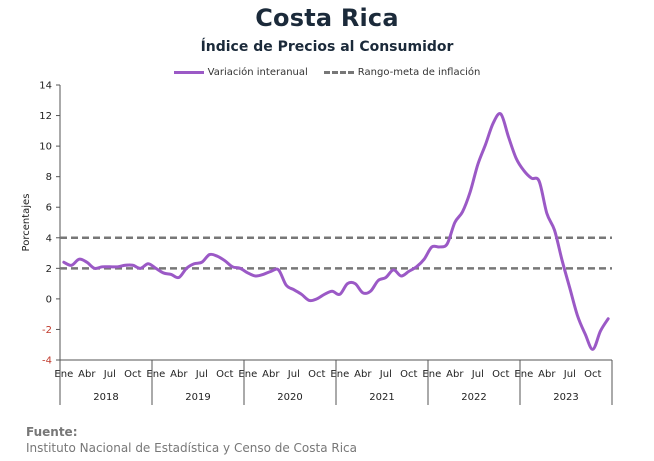 The image size is (654, 461). What do you see at coordinates (327, 47) in the screenshot?
I see `chart-subtitle: Índice de Precios al Consumidor` at bounding box center [327, 47].